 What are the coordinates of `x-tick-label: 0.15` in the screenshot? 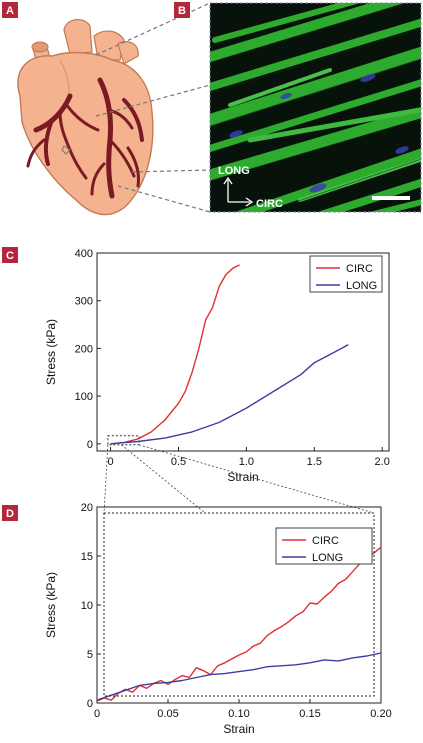 It's located at (309, 714).